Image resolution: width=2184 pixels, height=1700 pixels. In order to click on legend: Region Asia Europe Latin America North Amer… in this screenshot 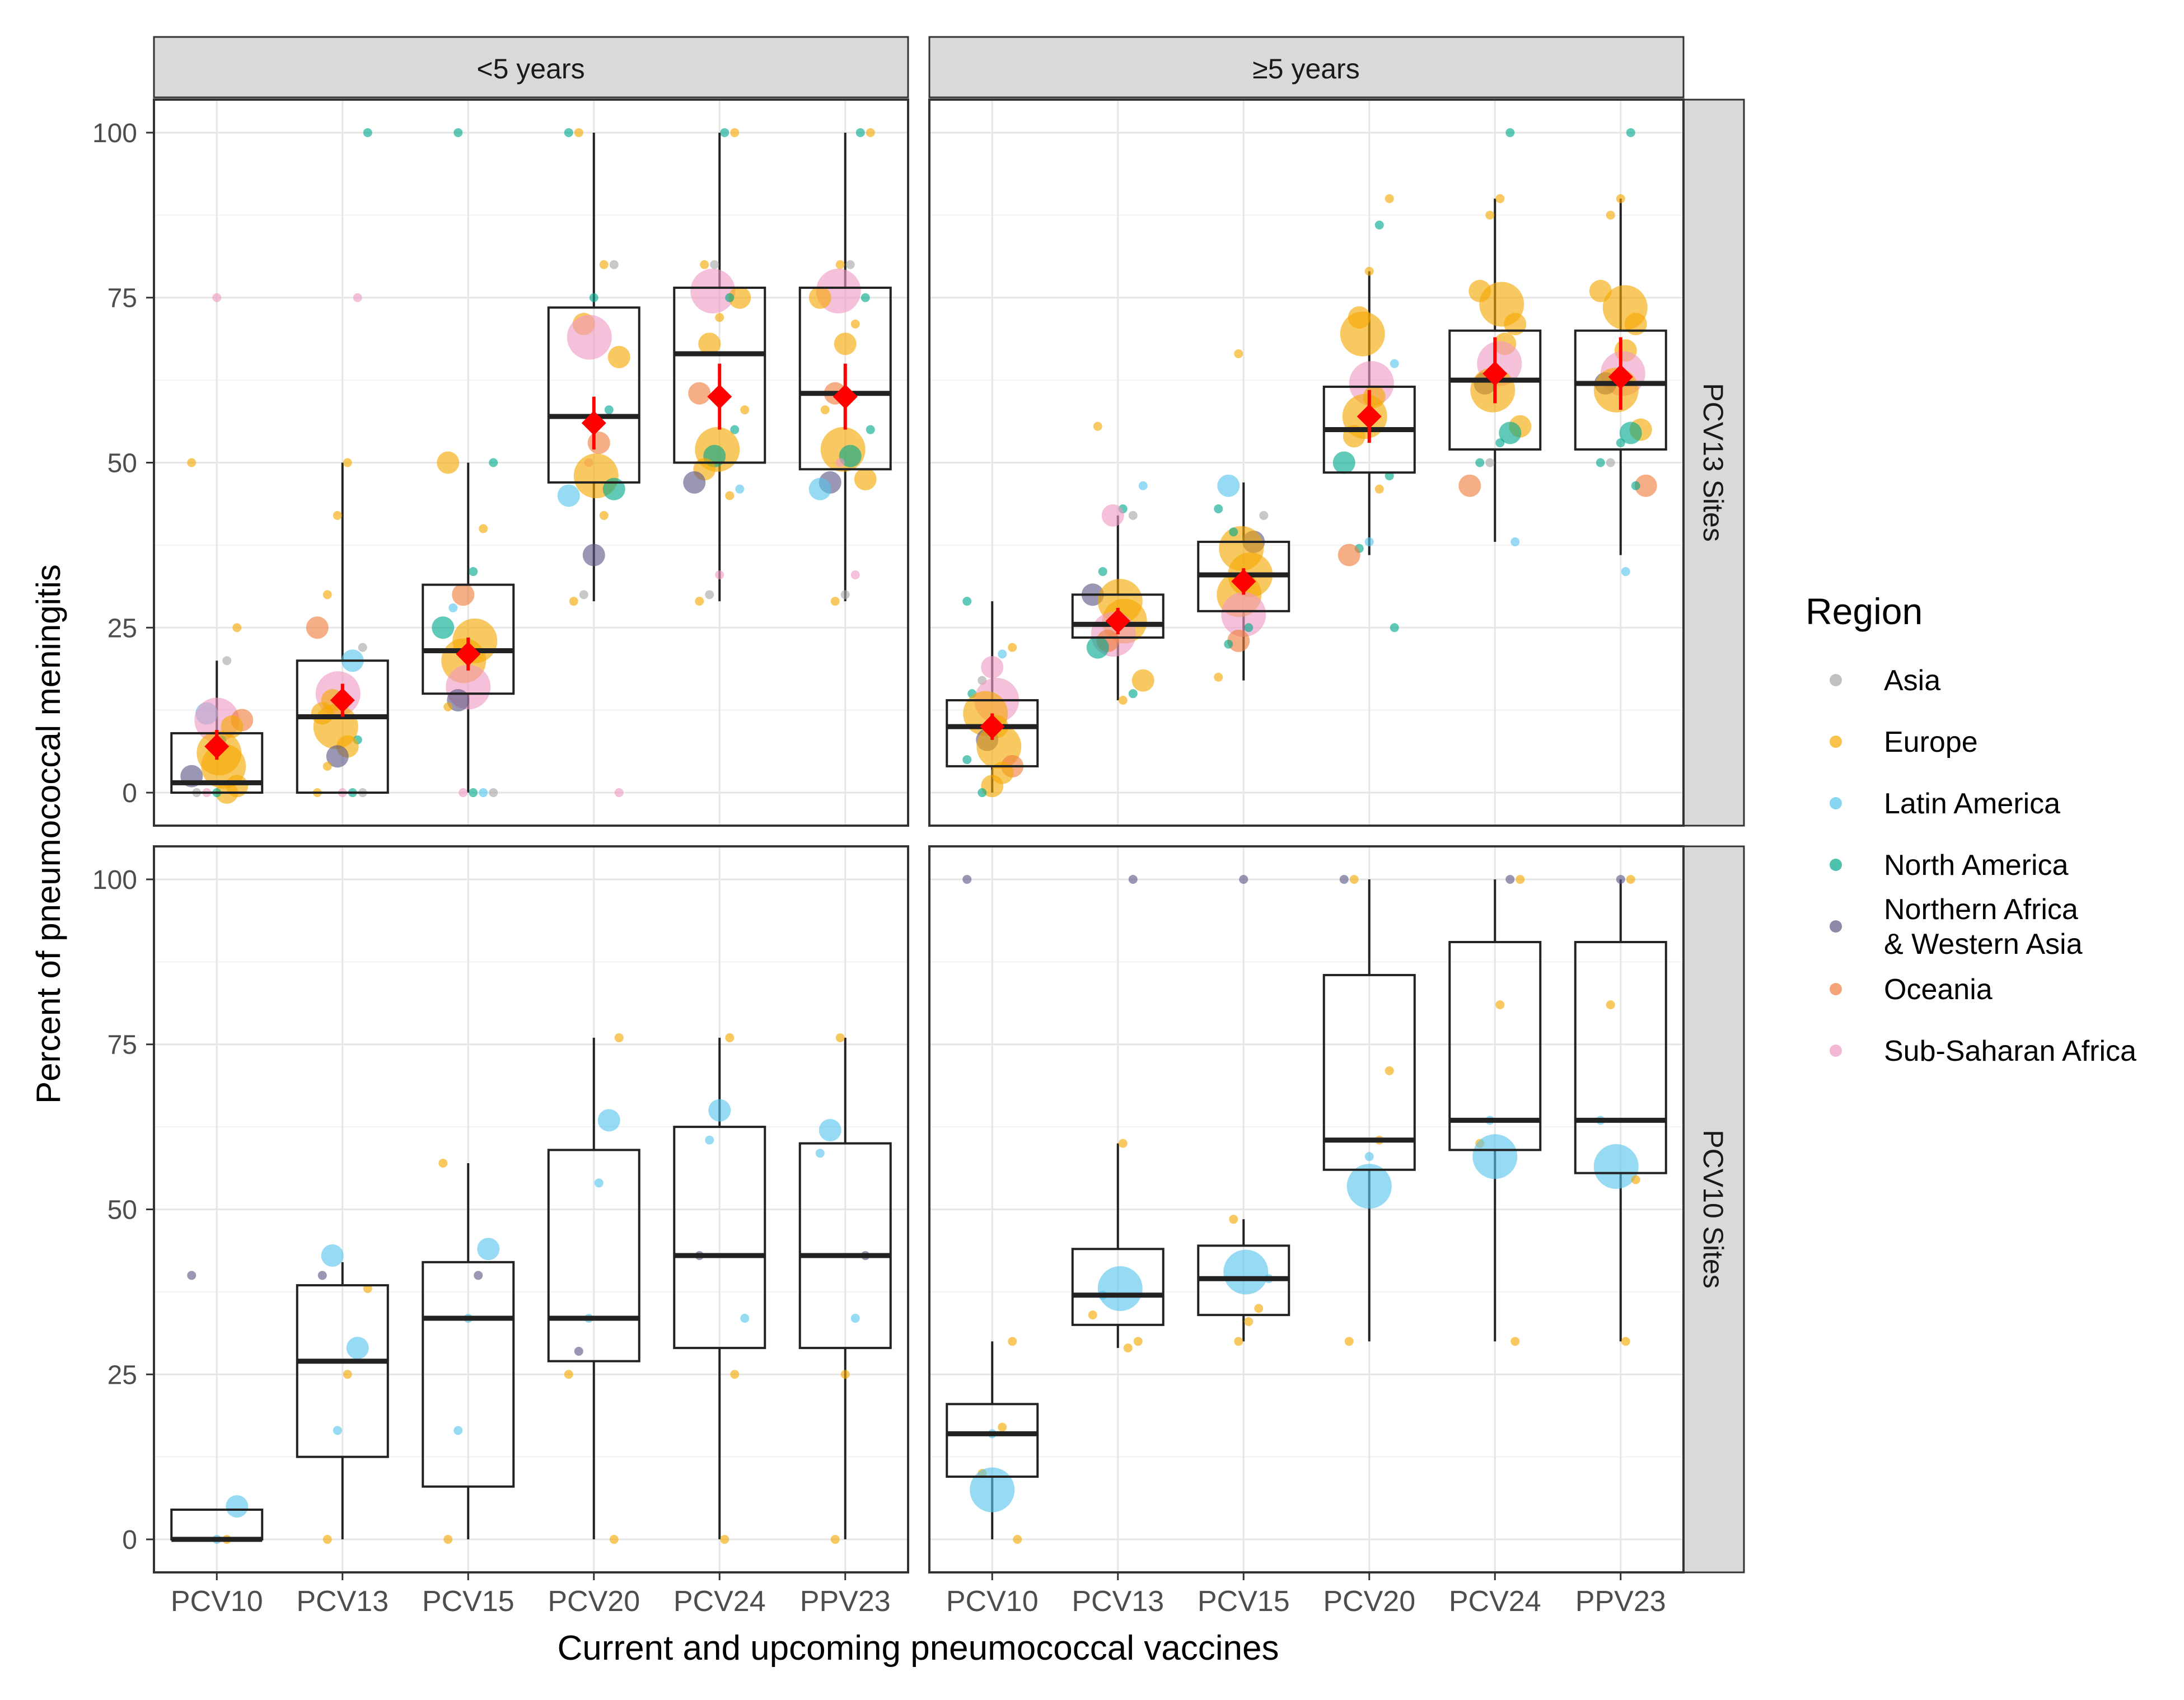, I will do `click(1971, 829)`.